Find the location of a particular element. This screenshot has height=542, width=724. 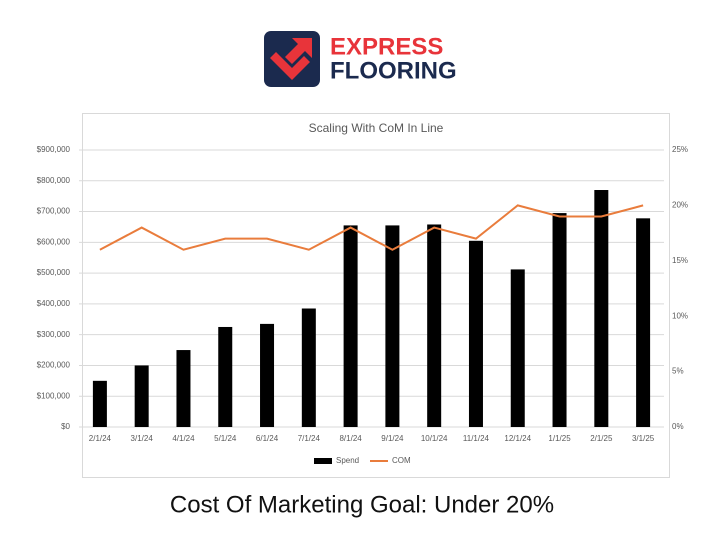

y-tick-label: $600,000 is located at coordinates (54, 241).